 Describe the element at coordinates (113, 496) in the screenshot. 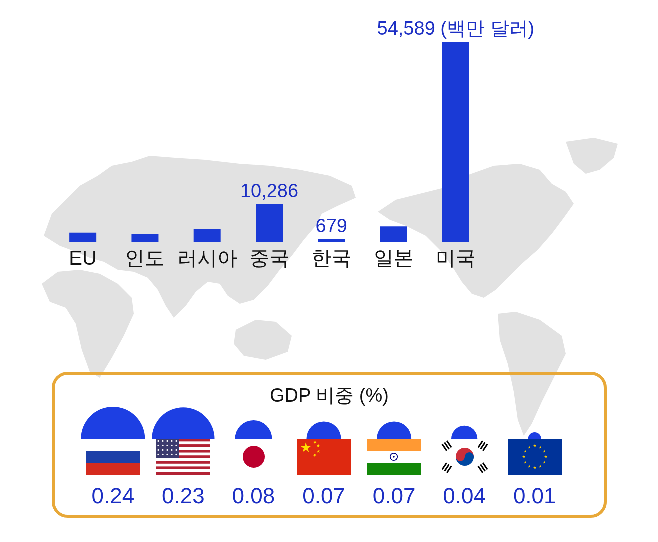

I see `data-label: 0.24` at that location.